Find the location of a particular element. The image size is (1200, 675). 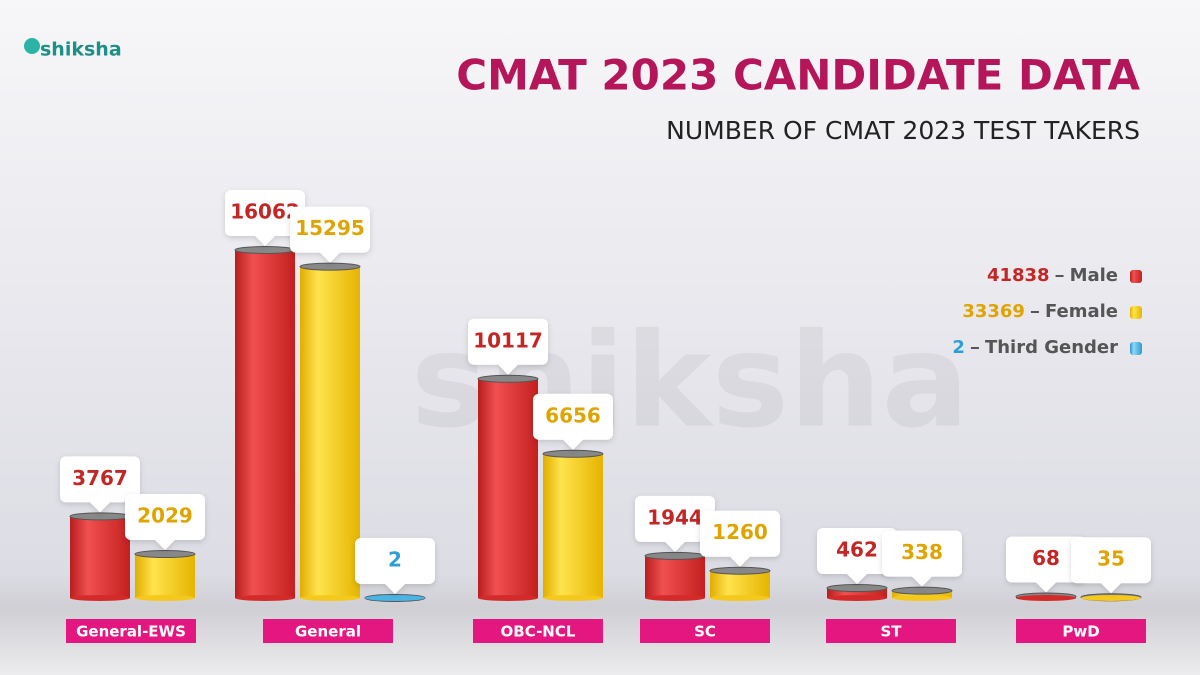

value-label: 10117 is located at coordinates (508, 340).